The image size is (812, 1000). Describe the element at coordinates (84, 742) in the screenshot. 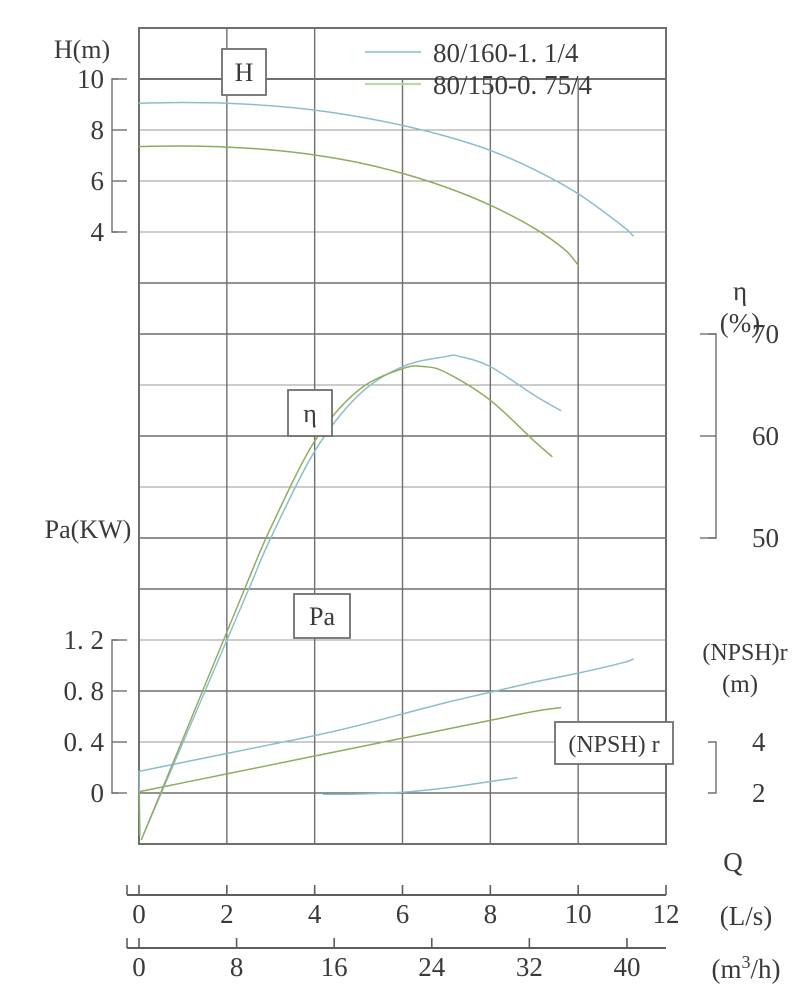

I see `axis-tick-power-0.4: 0. 4` at that location.